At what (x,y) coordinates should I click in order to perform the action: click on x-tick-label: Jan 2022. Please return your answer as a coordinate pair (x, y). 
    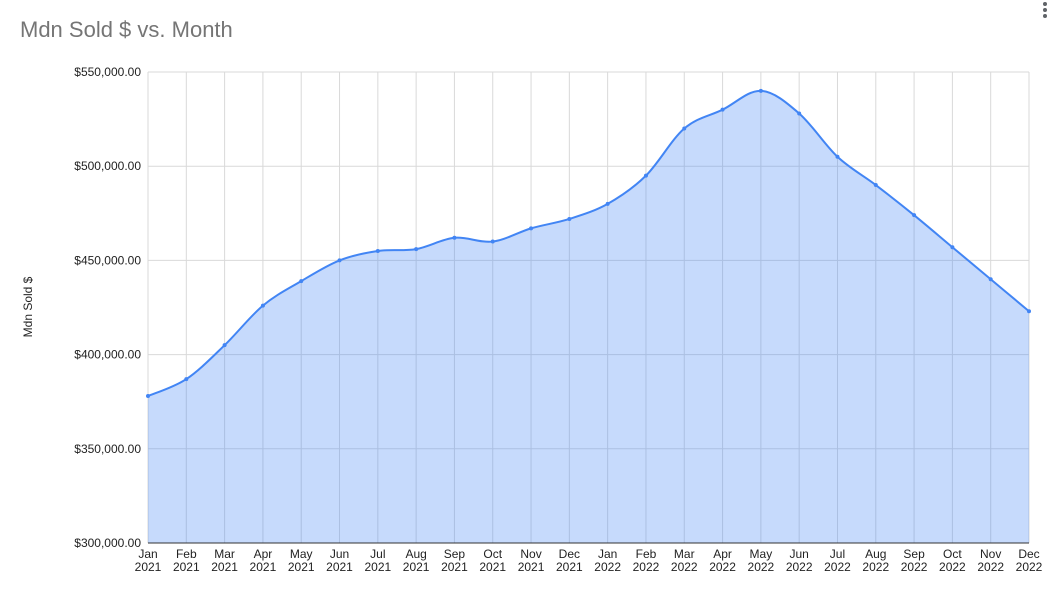
    Looking at the image, I should click on (607, 560).